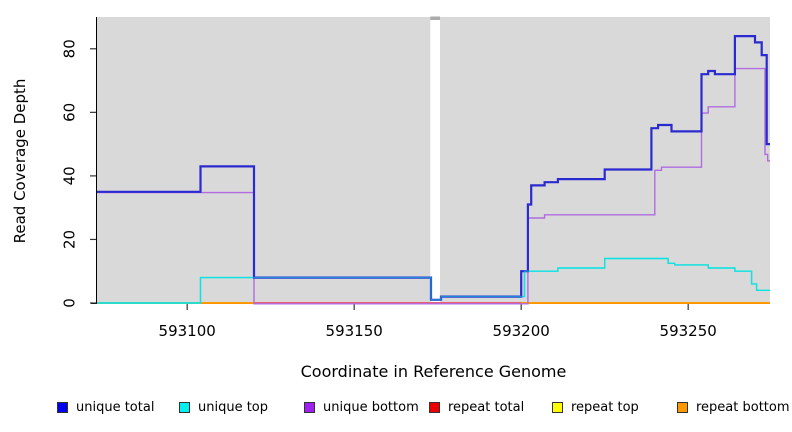 The height and width of the screenshot is (432, 792). Describe the element at coordinates (62, 407) in the screenshot. I see `unique-total-swatch-icon` at that location.